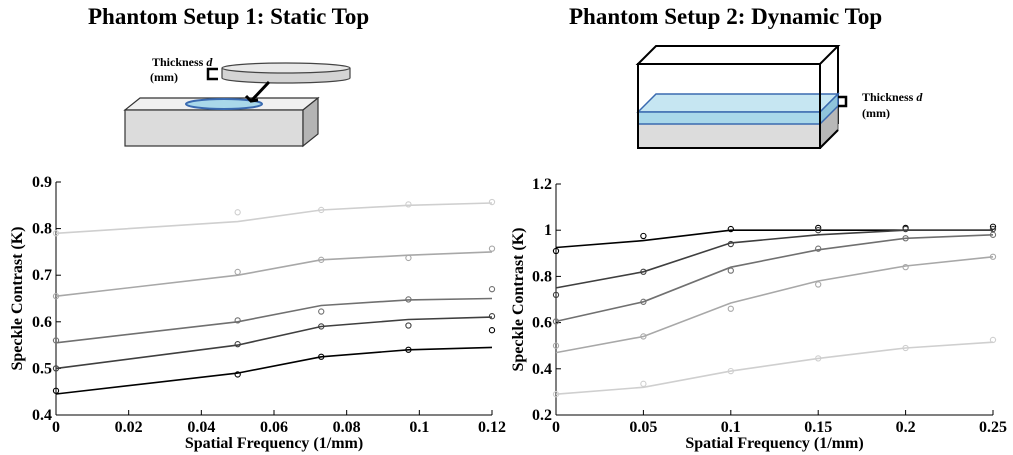  I want to click on chart-0-x-axis-label: Spatial Frequency (1/mm), so click(274, 443).